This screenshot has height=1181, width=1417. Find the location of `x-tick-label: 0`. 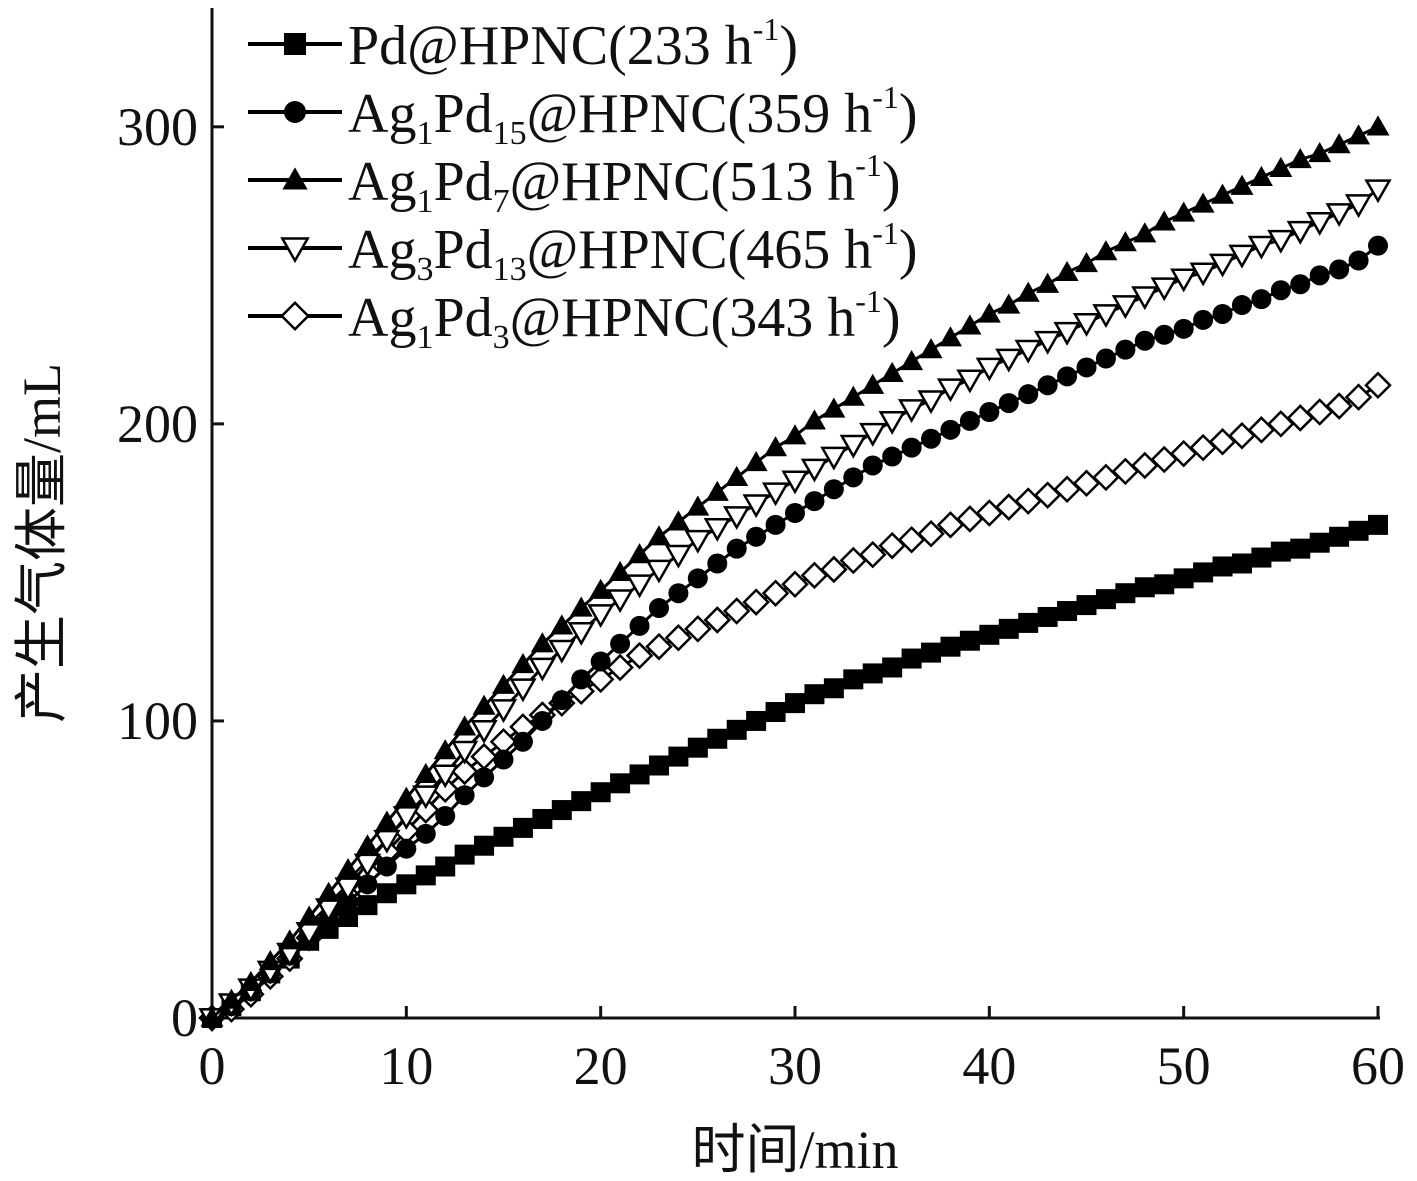

x-tick-label: 0 is located at coordinates (212, 1066).